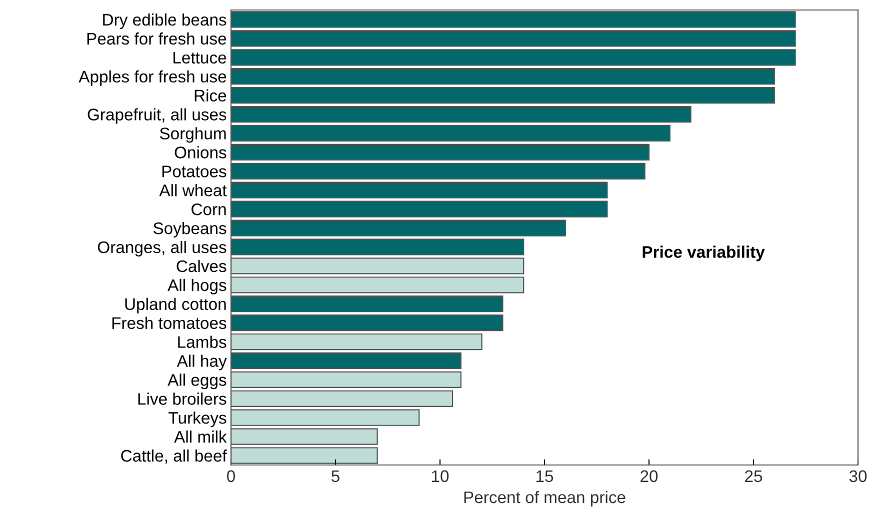 This screenshot has width=876, height=529. Describe the element at coordinates (336, 476) in the screenshot. I see `x-tick-label: 5` at that location.